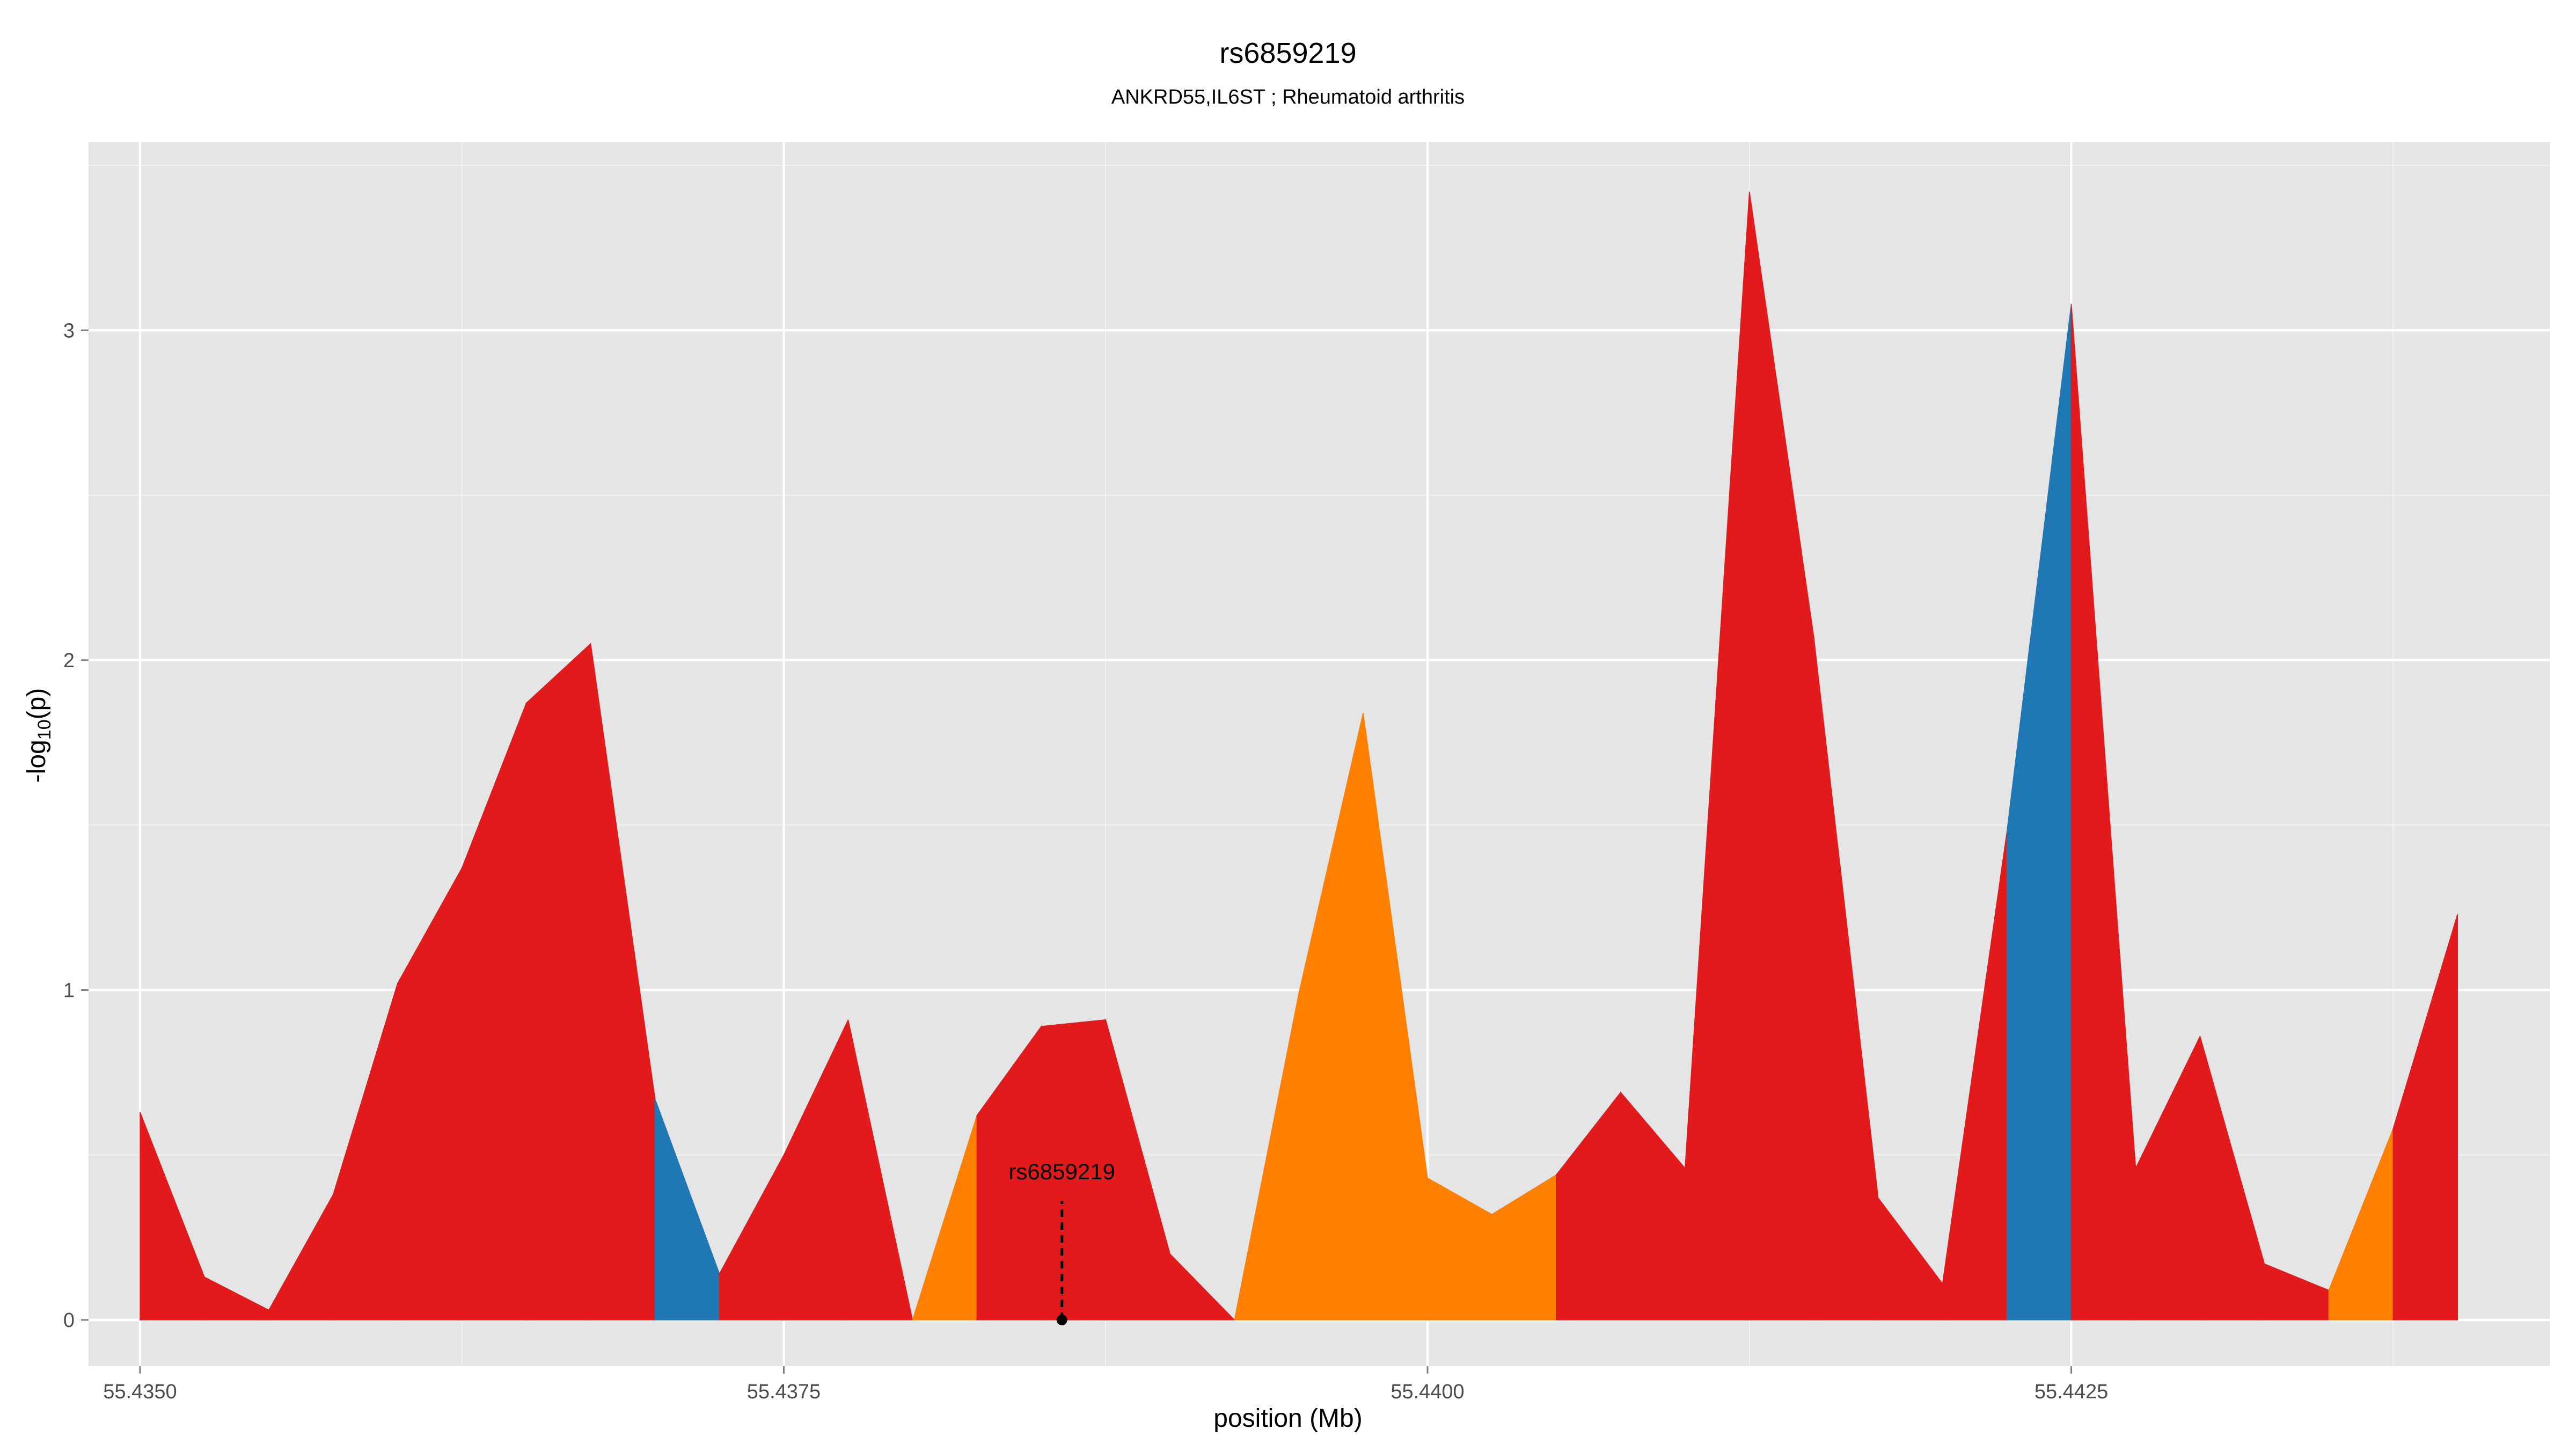  Describe the element at coordinates (1427, 1392) in the screenshot. I see `x-tick-label: 55.4400` at that location.